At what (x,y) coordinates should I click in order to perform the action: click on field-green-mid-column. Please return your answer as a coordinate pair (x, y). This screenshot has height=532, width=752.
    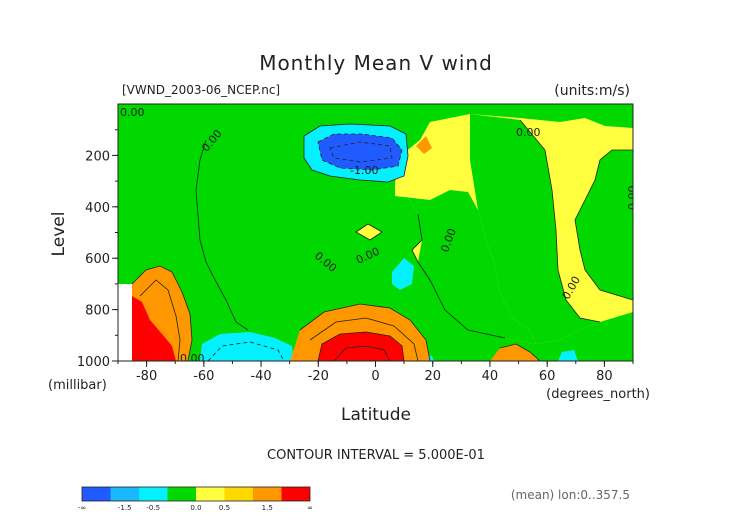
    Looking at the image, I should click on (465, 267).